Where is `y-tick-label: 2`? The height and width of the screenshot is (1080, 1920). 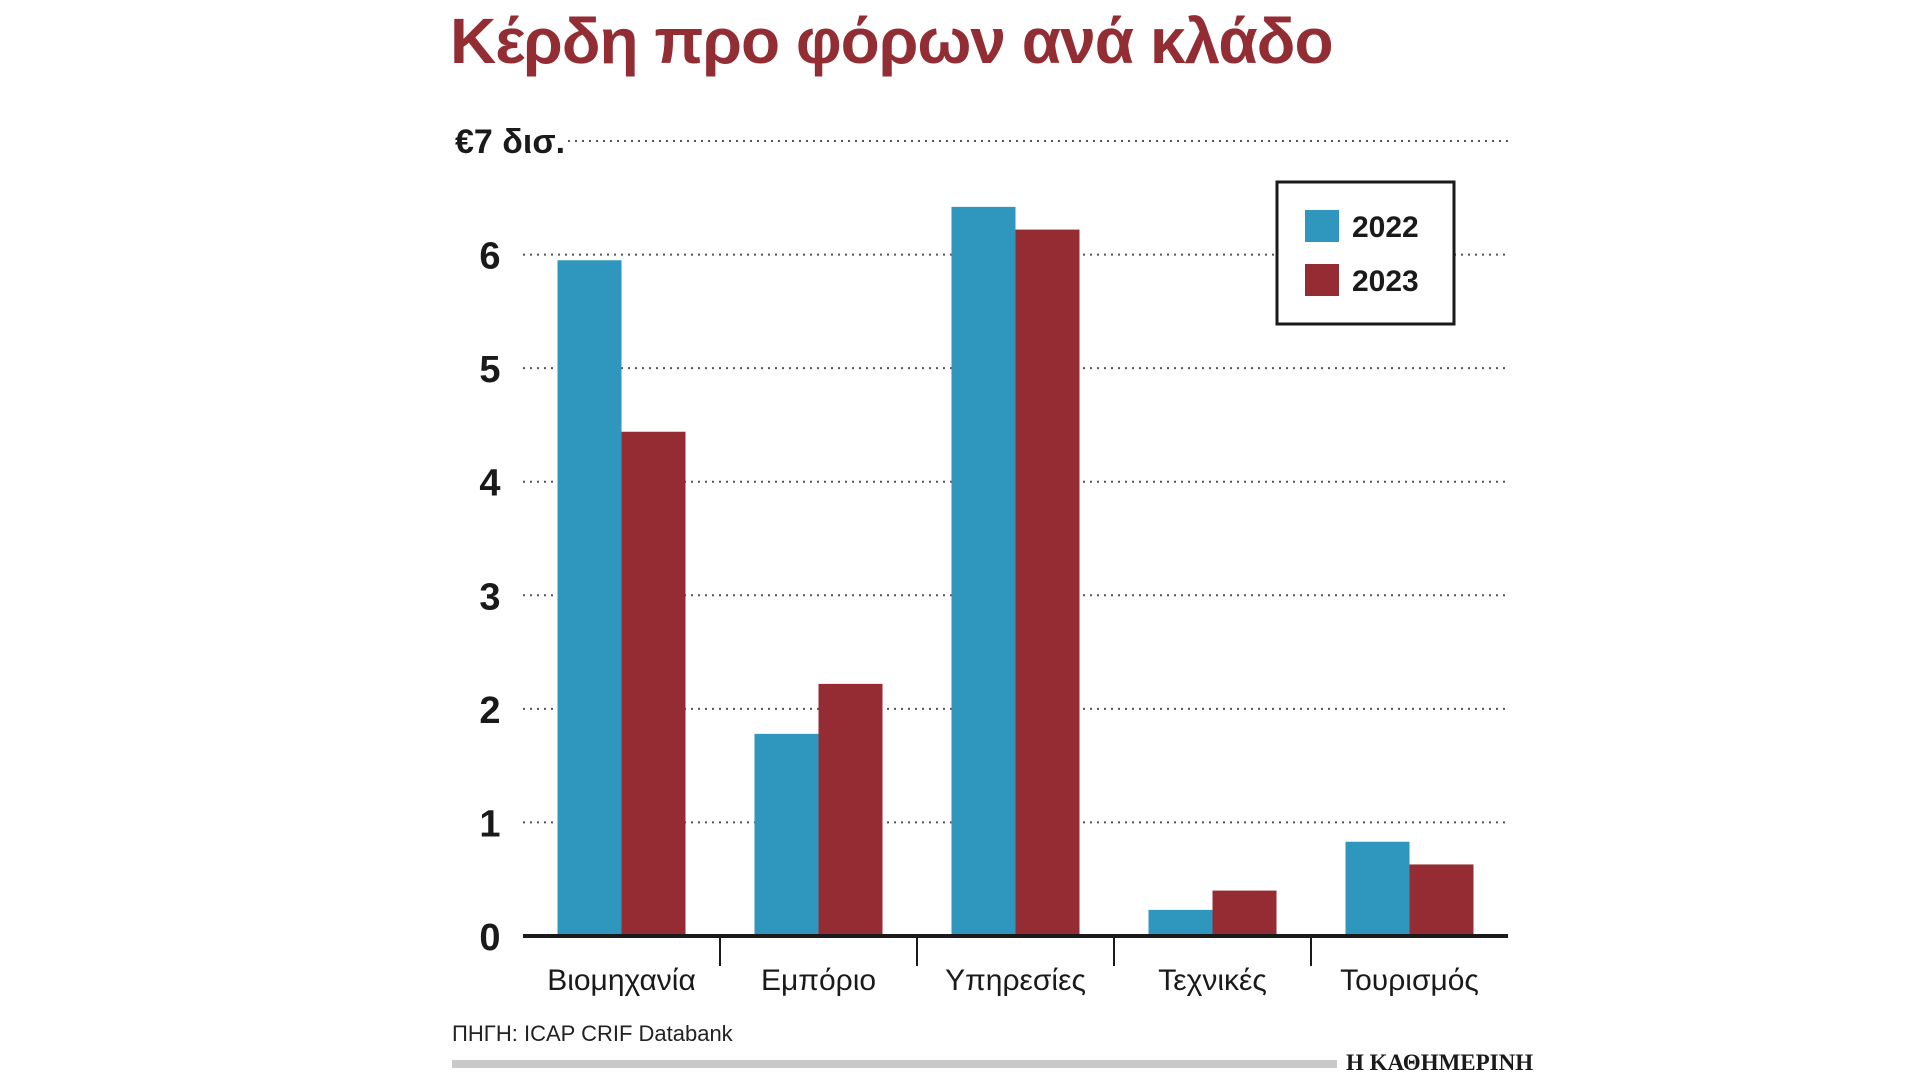 y-tick-label: 2 is located at coordinates (489, 711).